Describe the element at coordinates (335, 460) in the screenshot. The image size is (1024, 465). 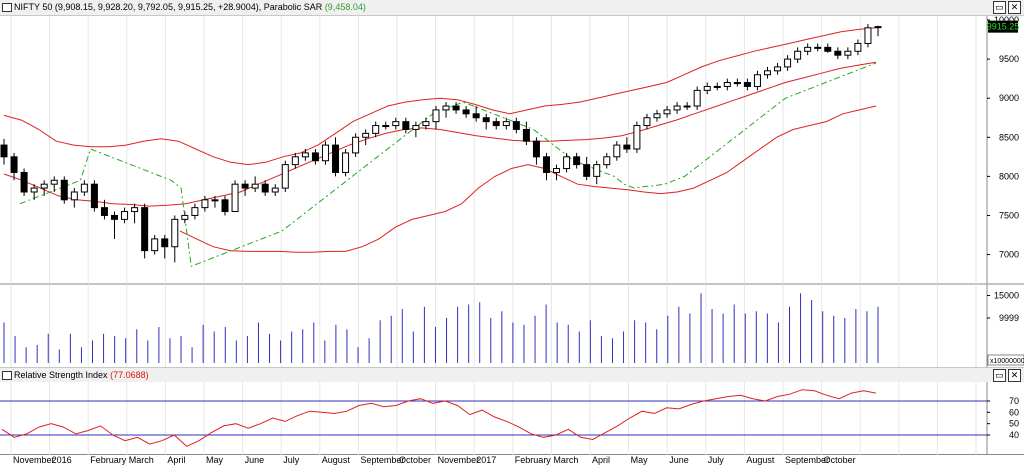
I see `x-axis-label: August` at that location.